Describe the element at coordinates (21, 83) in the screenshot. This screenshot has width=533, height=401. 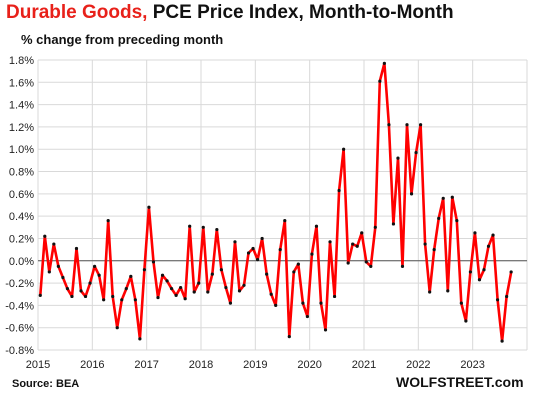
I see `y-tick-label: 1.6%` at that location.